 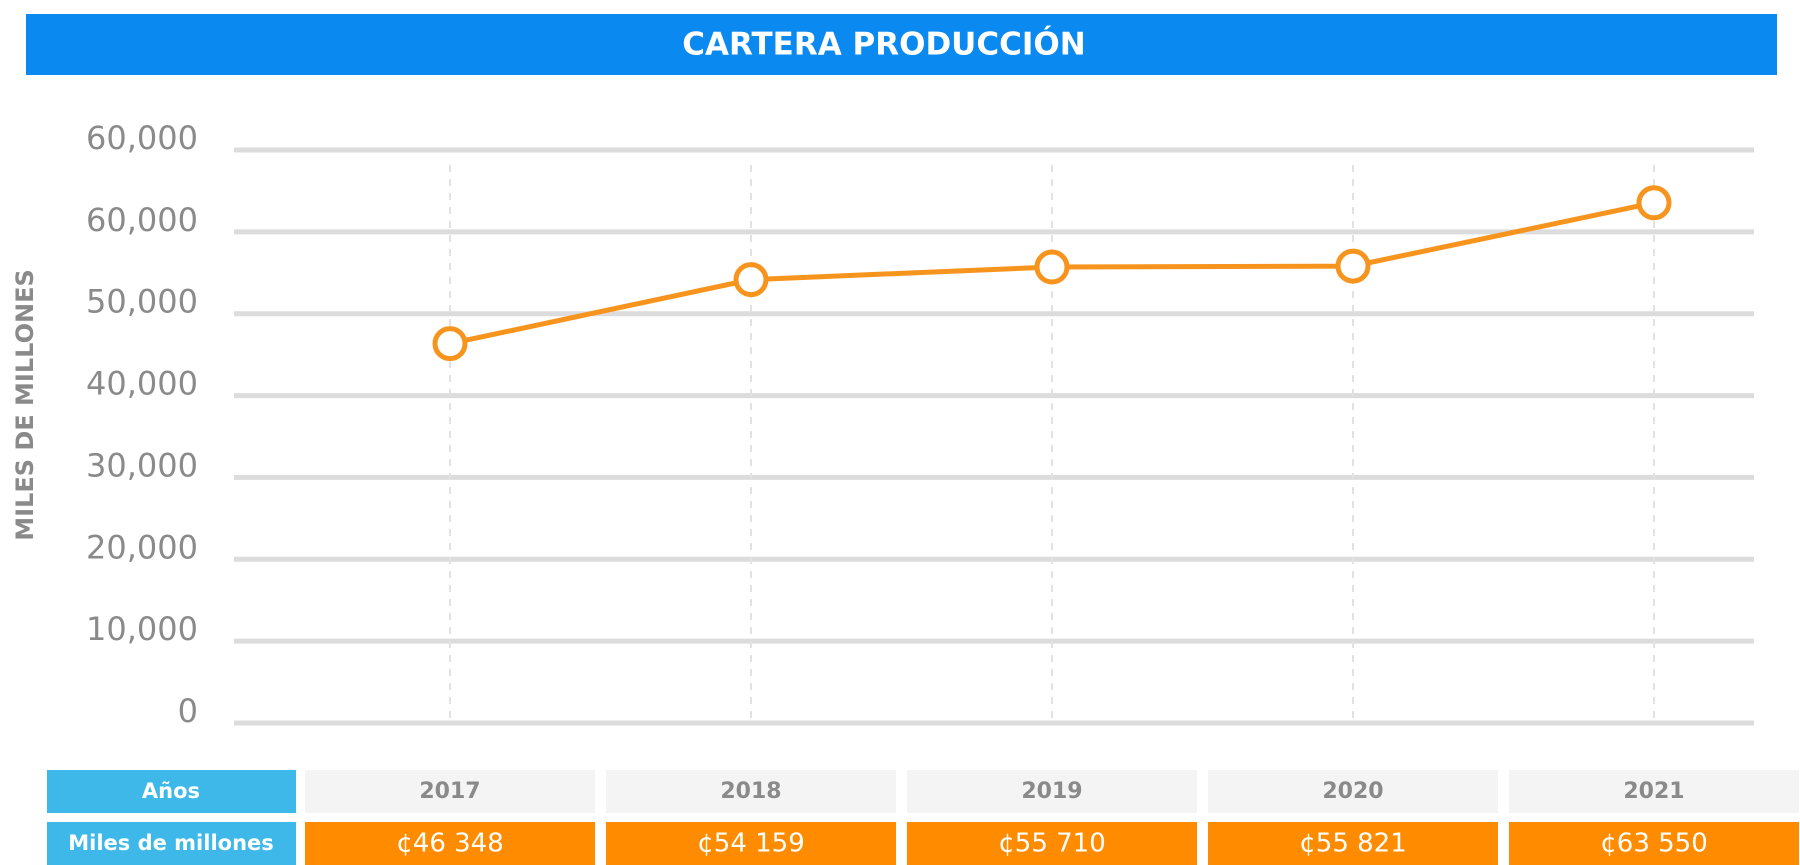 What do you see at coordinates (142, 629) in the screenshot?
I see `y-tick-label: 10,000` at bounding box center [142, 629].